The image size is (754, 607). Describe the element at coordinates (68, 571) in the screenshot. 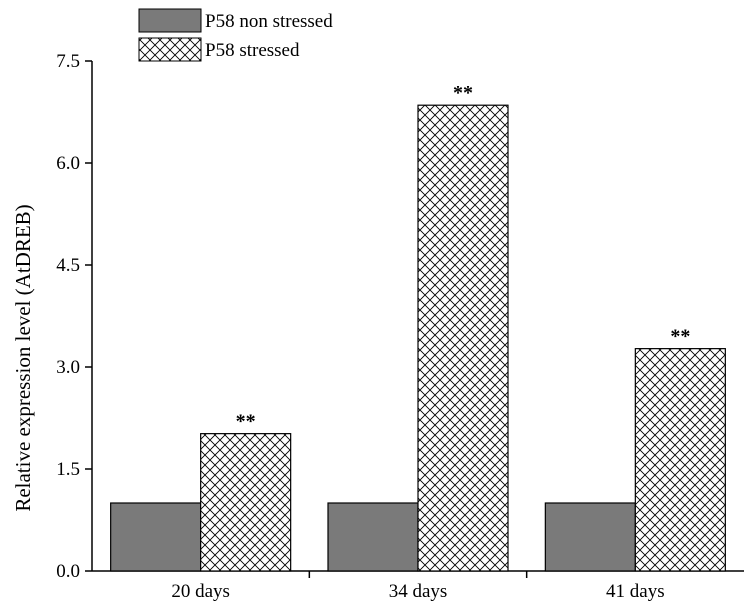

I see `y-tick-label: 0.0` at that location.